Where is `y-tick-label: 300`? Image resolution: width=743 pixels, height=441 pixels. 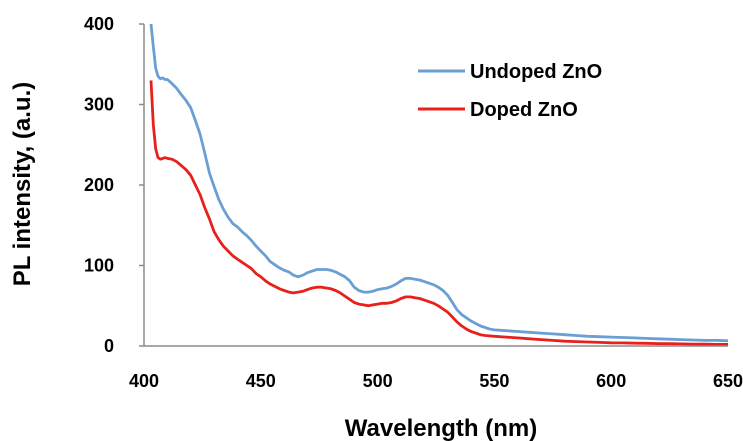
y-tick-label: 300 is located at coordinates (99, 105).